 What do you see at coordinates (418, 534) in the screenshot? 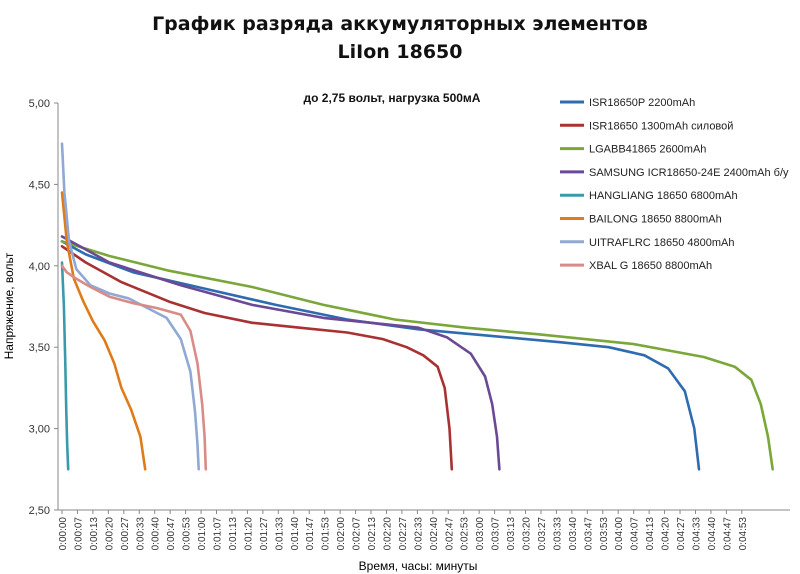
I see `x-tick-label: 0:02:33` at bounding box center [418, 534].